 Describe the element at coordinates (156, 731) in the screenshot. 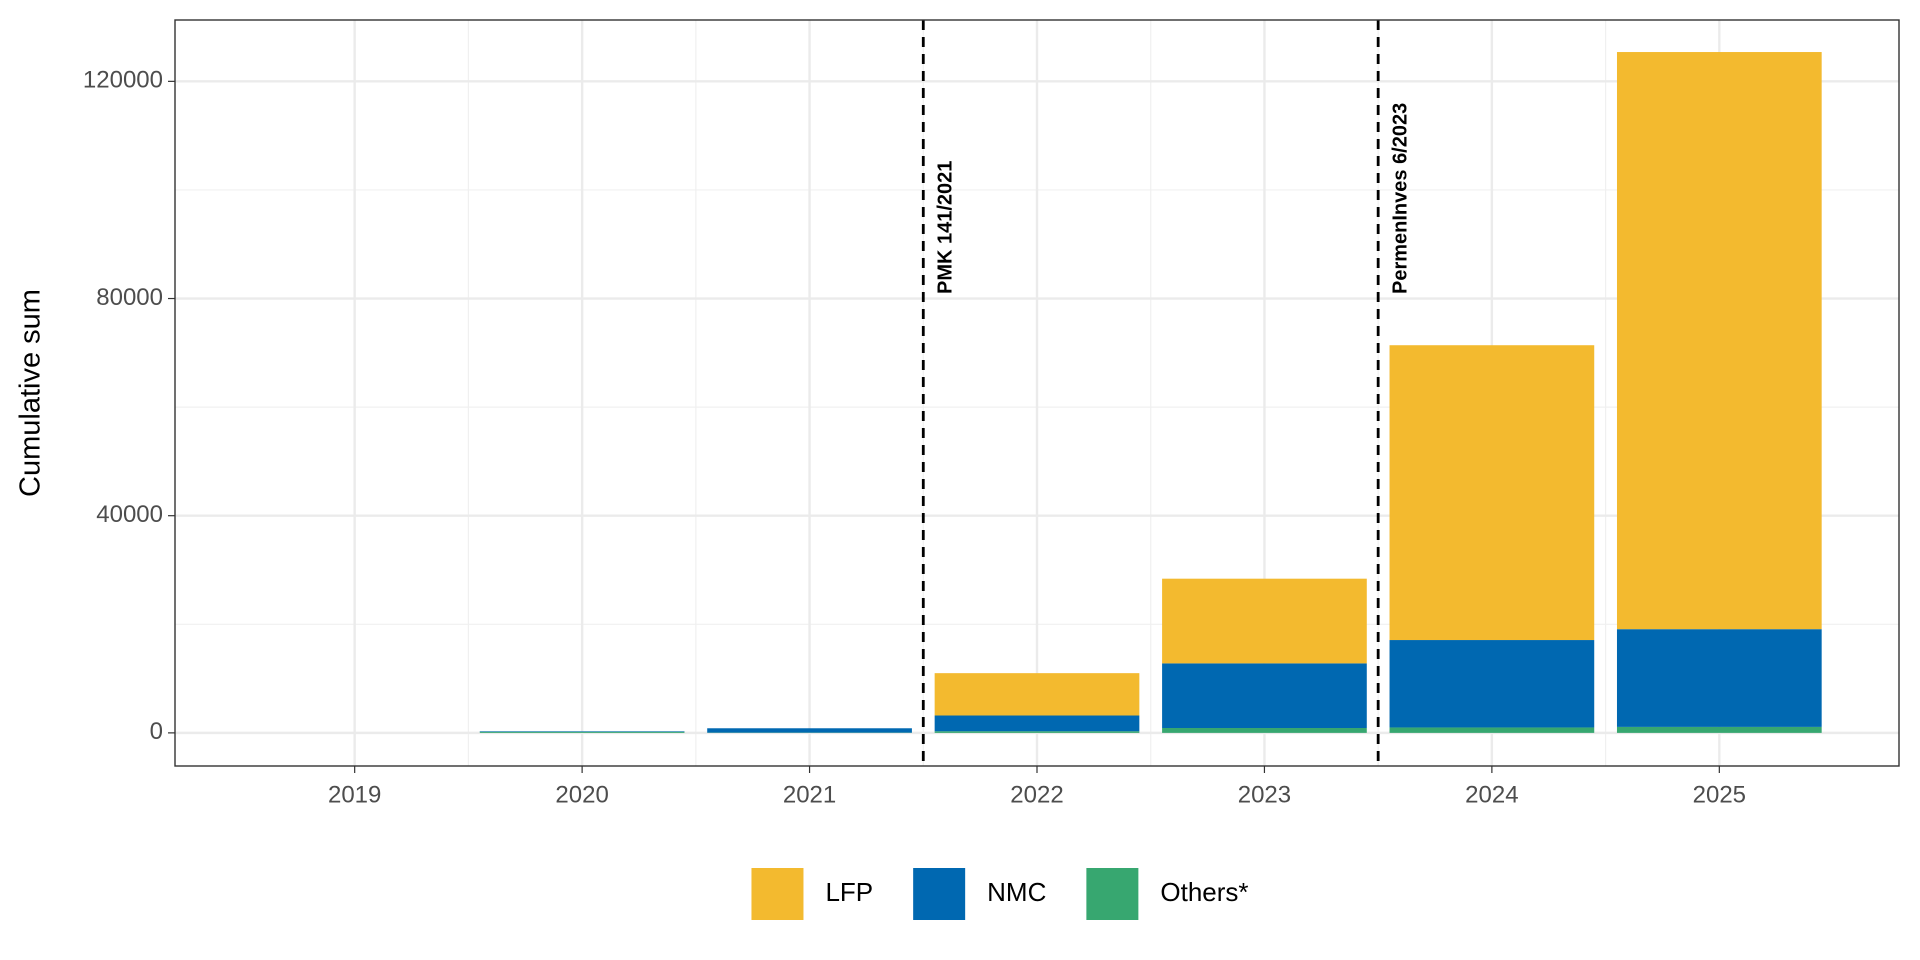

I see `y-tick-label: 0` at that location.